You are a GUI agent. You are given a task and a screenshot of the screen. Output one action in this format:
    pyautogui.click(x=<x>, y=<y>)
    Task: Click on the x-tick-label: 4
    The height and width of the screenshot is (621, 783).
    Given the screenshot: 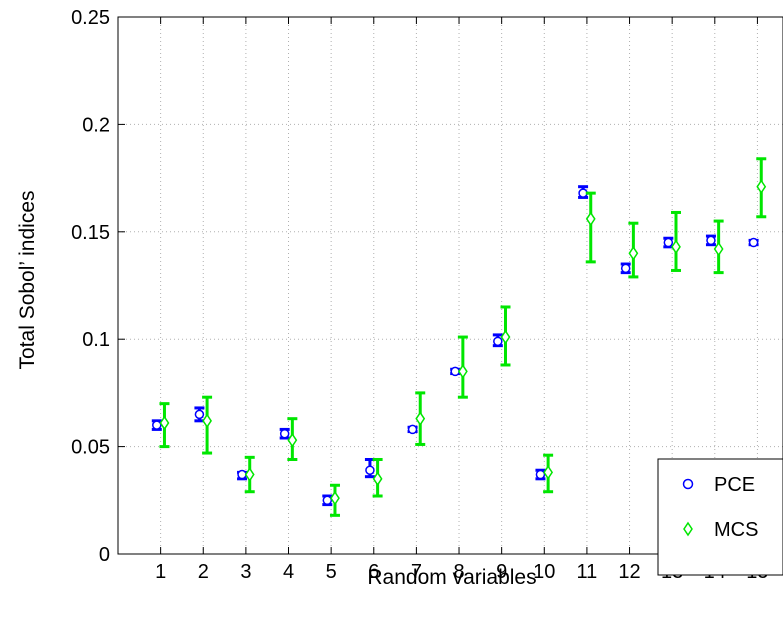 What is the action you would take?
    pyautogui.click(x=288, y=572)
    